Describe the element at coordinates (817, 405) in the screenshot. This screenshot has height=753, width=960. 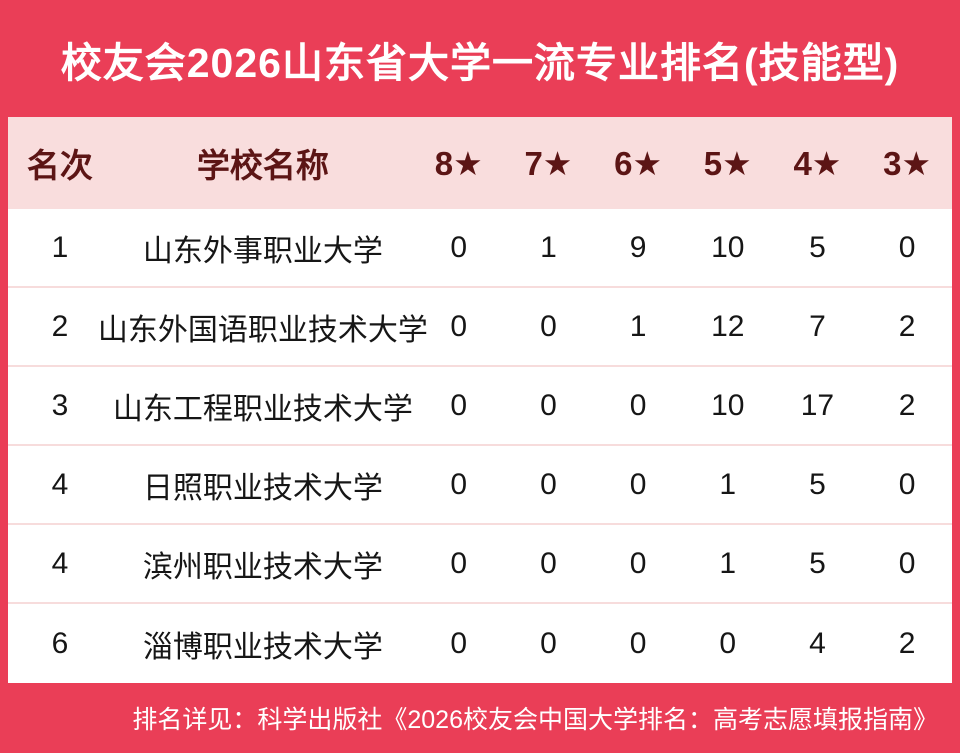
I see `star-count-cell: 17` at that location.